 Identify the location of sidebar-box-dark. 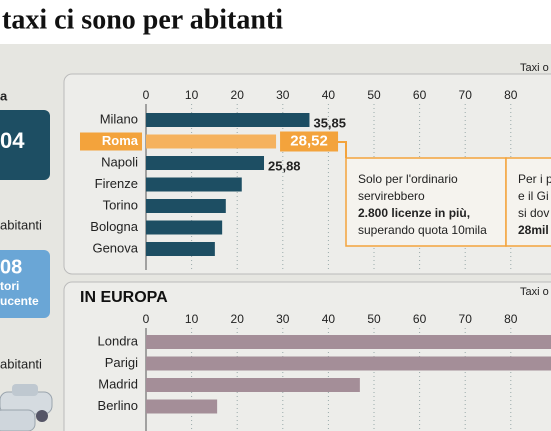
(25, 145).